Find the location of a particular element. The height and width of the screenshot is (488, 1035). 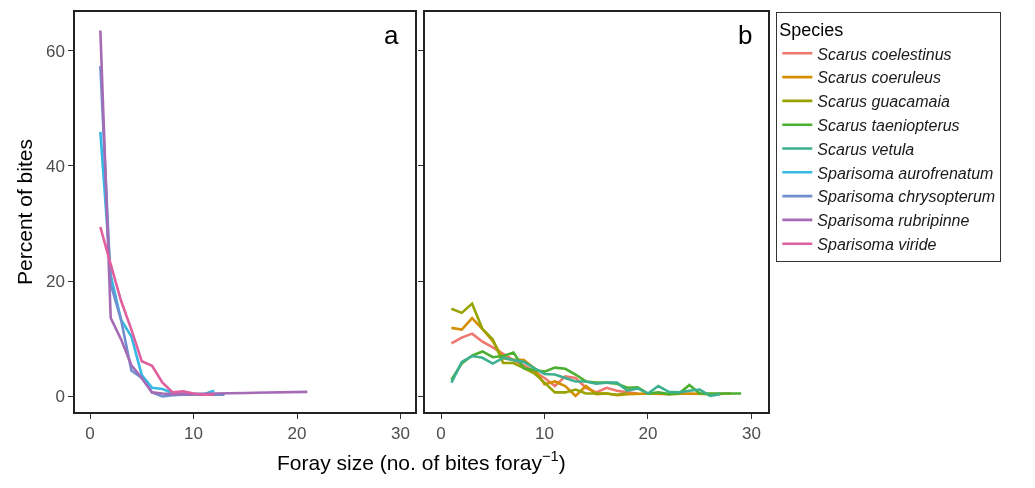

legend-label: Scarus coelestinus is located at coordinates (884, 54).